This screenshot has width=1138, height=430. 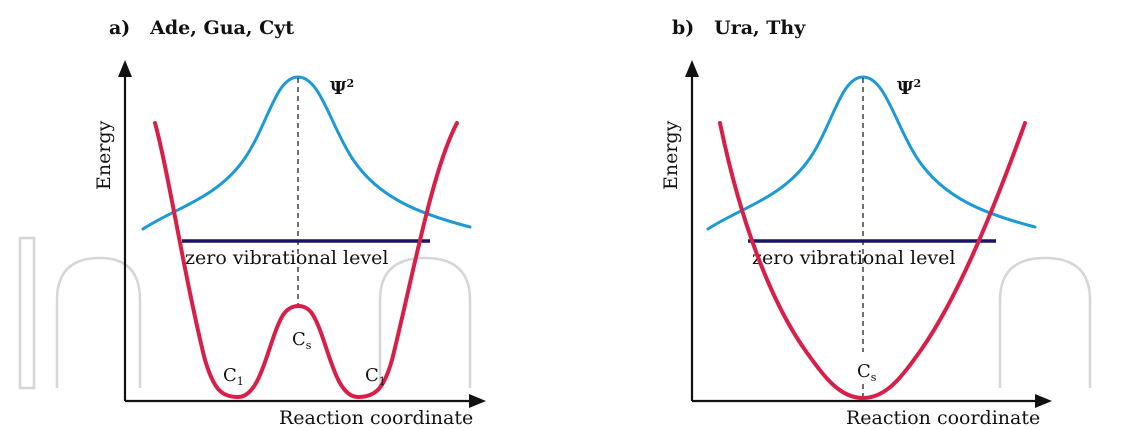 I want to click on panel-a-title: a) Ade, Gua, Cyt, so click(x=201, y=28).